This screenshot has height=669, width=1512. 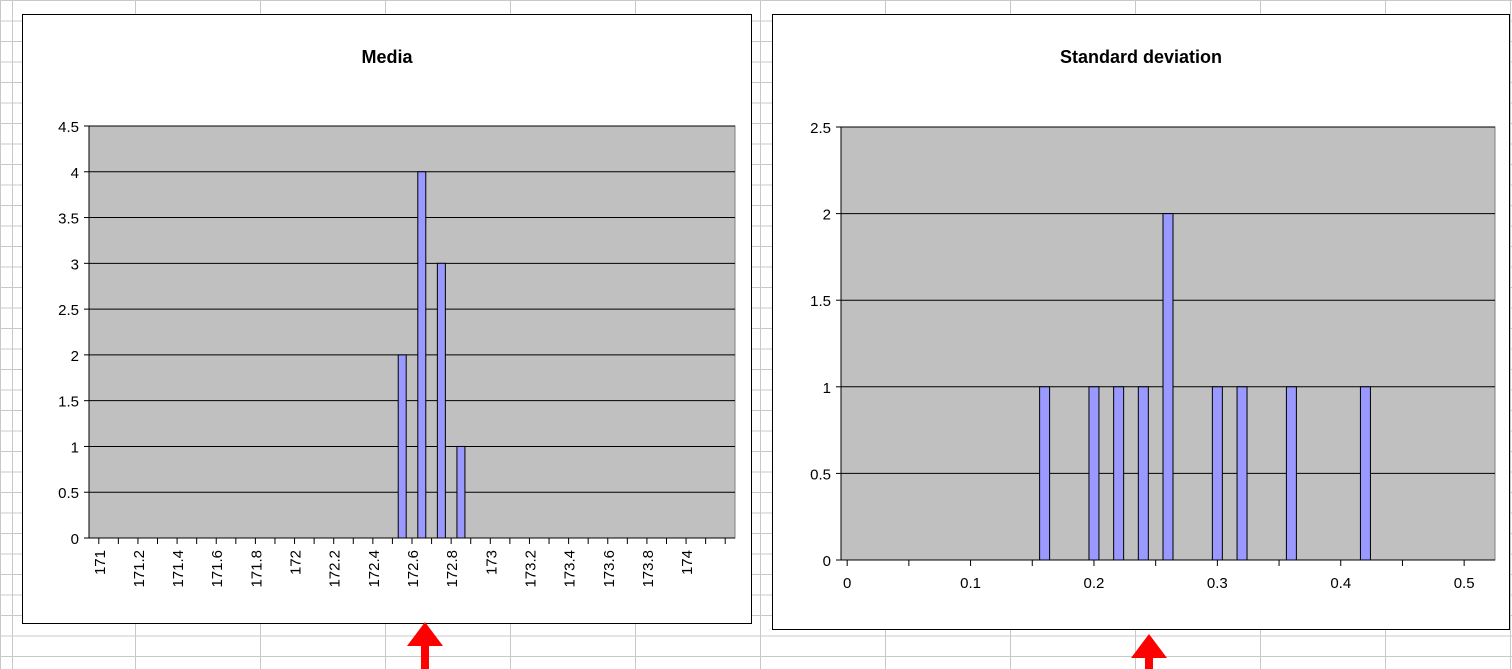 I want to click on x-tick-label: 173.4, so click(x=570, y=569).